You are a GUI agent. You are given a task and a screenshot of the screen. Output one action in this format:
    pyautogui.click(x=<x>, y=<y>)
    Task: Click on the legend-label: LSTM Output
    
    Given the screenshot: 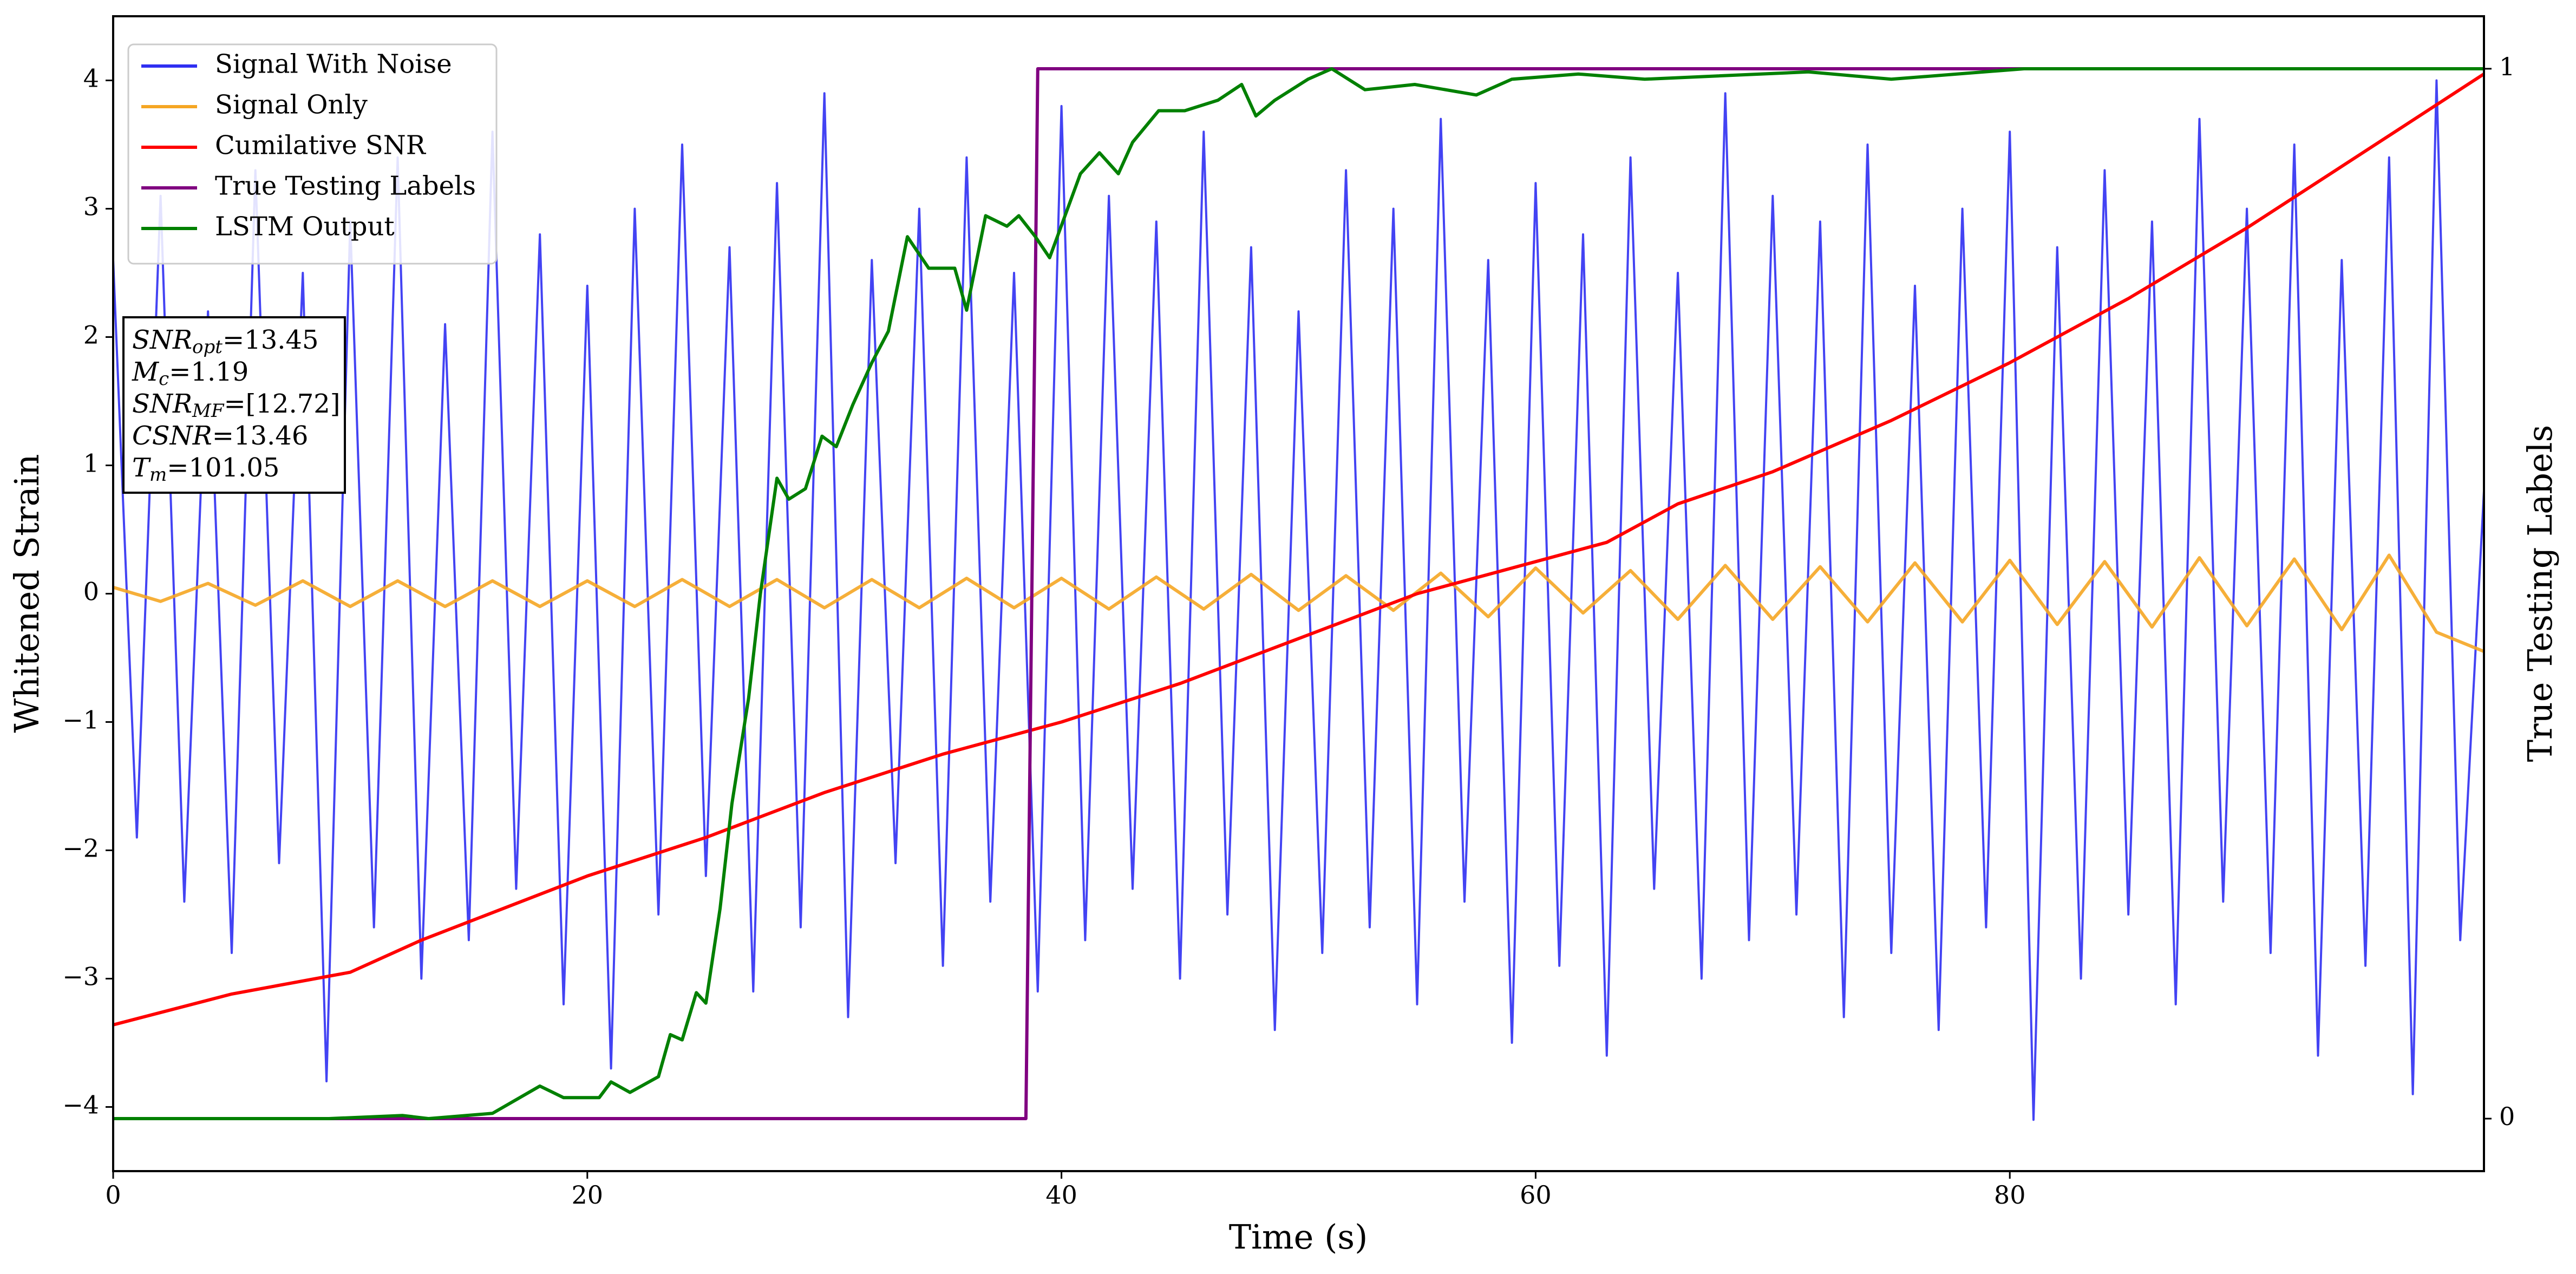 What is the action you would take?
    pyautogui.click(x=305, y=227)
    